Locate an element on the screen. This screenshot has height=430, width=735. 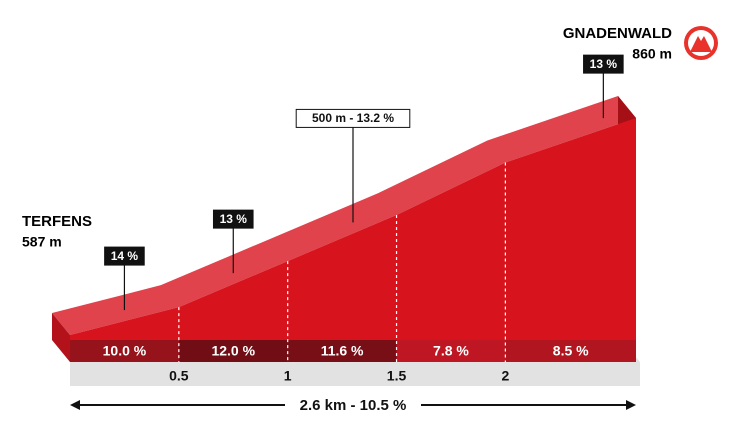
annotation-label: 14 % is located at coordinates (125, 256).